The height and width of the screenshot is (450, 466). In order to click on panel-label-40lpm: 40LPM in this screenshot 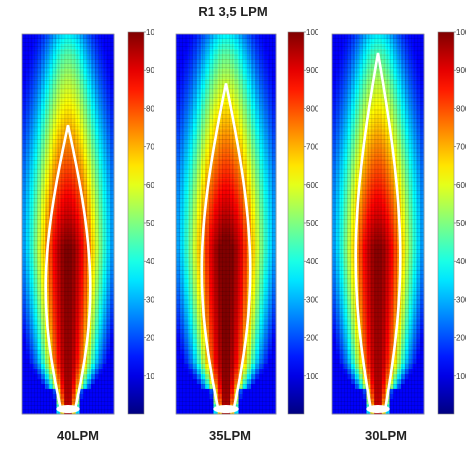, I will do `click(78, 435)`.